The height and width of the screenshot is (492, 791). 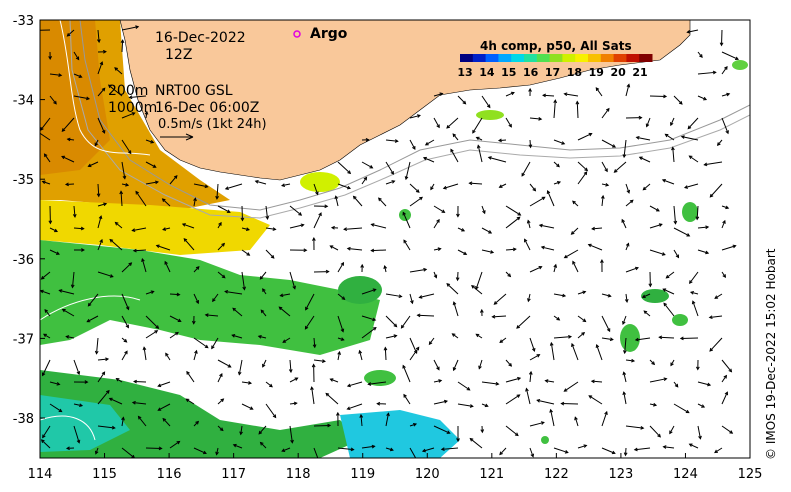 What do you see at coordinates (23, 339) in the screenshot?
I see `y-tick-label: -37` at bounding box center [23, 339].